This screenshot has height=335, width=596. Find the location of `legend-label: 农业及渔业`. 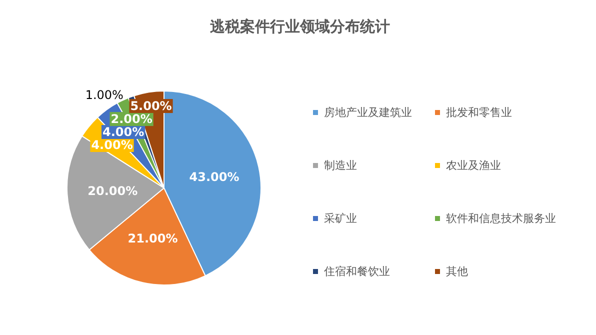

legend-label: 农业及渔业 is located at coordinates (473, 165).